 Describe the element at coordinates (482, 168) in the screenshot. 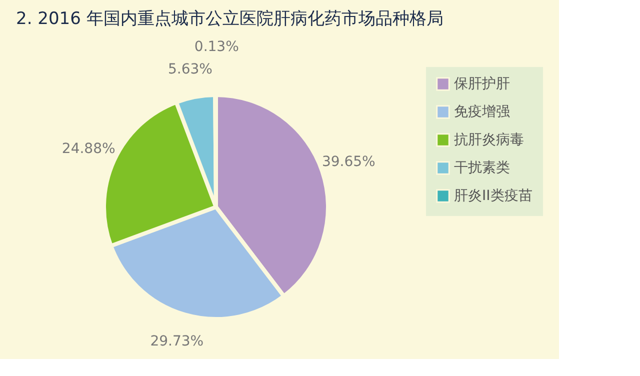

I see `legend-label: 干扰素类` at that location.